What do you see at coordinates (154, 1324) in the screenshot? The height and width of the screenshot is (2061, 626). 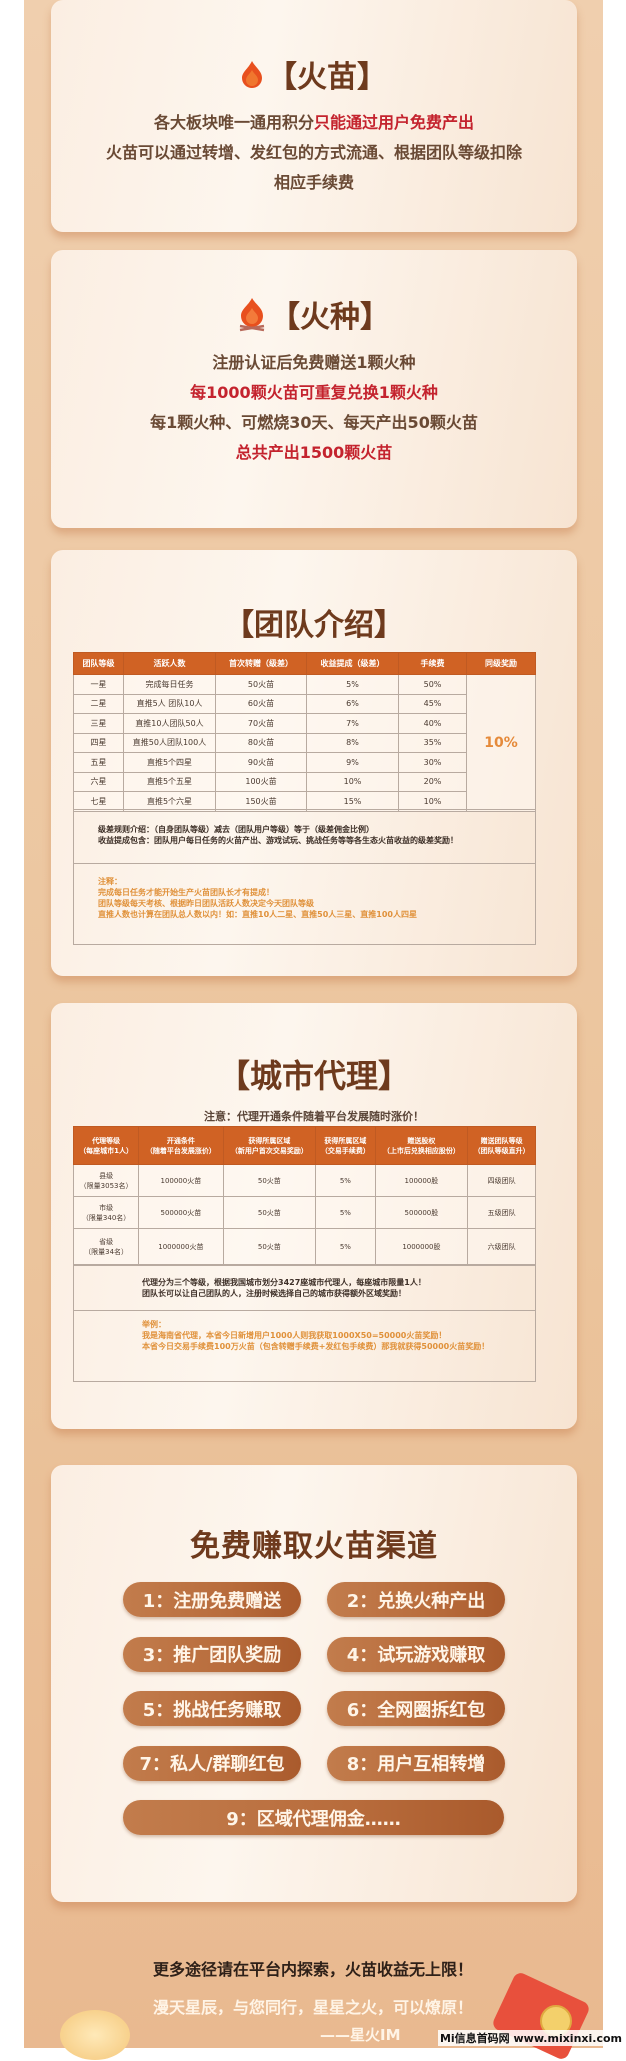 I see `example-text: 举例：` at bounding box center [154, 1324].